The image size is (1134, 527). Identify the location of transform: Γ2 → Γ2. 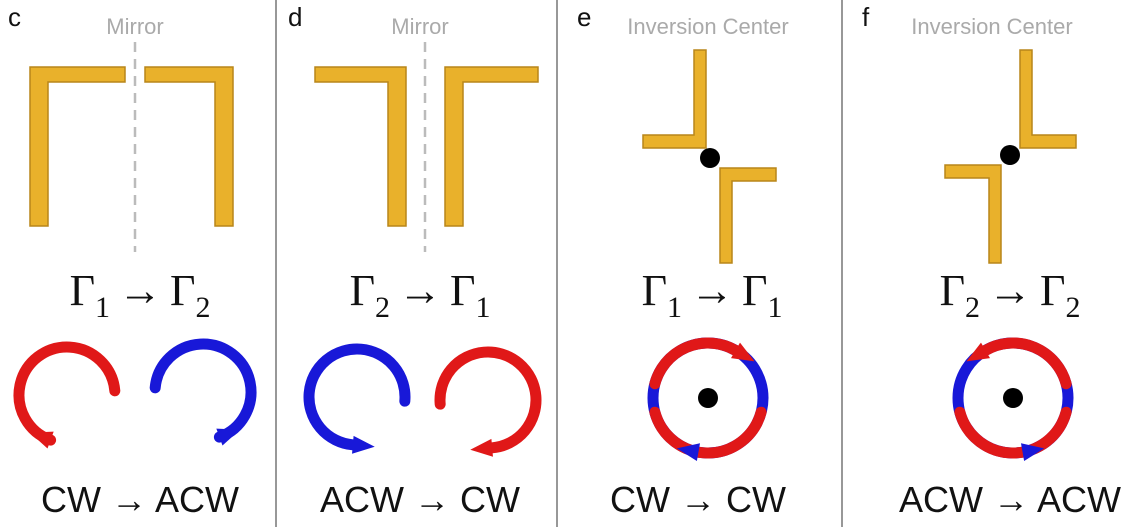
(1010, 295).